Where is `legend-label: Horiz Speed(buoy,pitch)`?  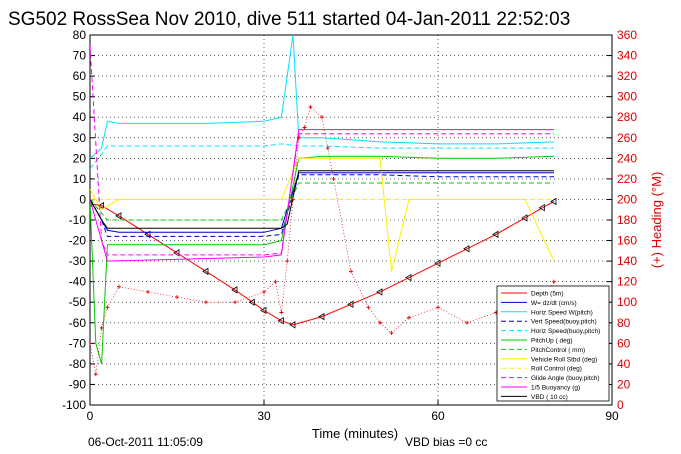 legend-label: Horiz Speed(buoy,pitch) is located at coordinates (565, 331).